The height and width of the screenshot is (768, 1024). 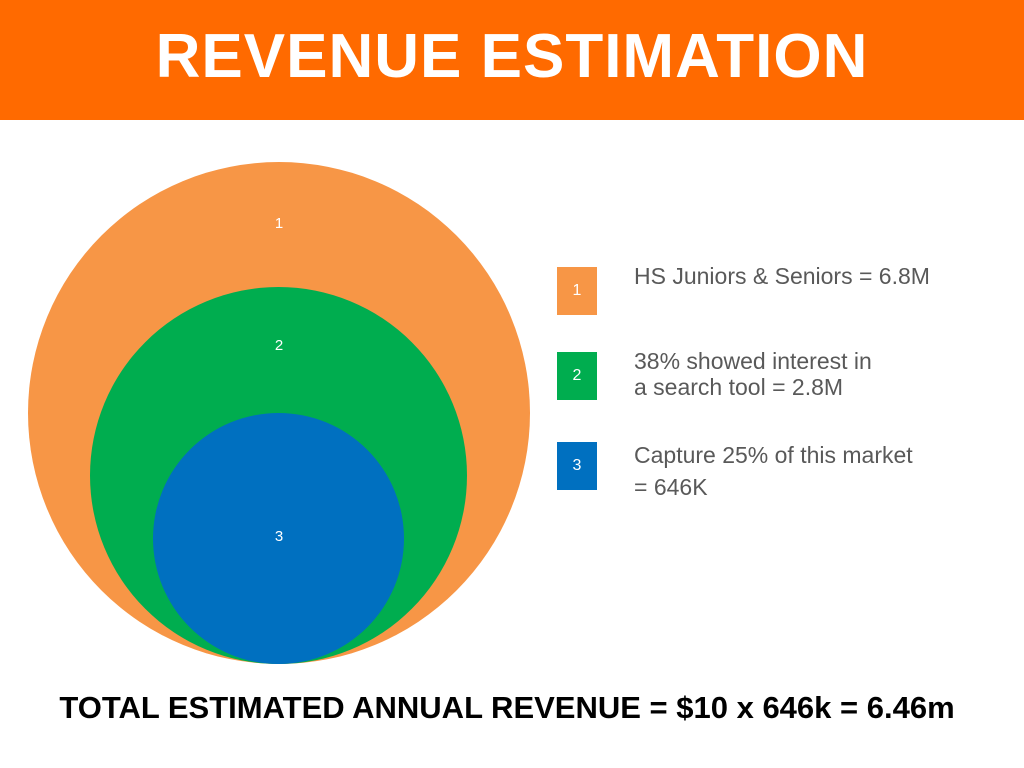 What do you see at coordinates (671, 487) in the screenshot?
I see `legend-text-3-line-2: = 646K` at bounding box center [671, 487].